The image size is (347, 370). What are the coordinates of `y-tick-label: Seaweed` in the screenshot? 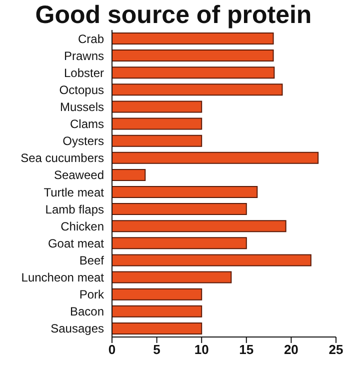 It's located at (79, 175).